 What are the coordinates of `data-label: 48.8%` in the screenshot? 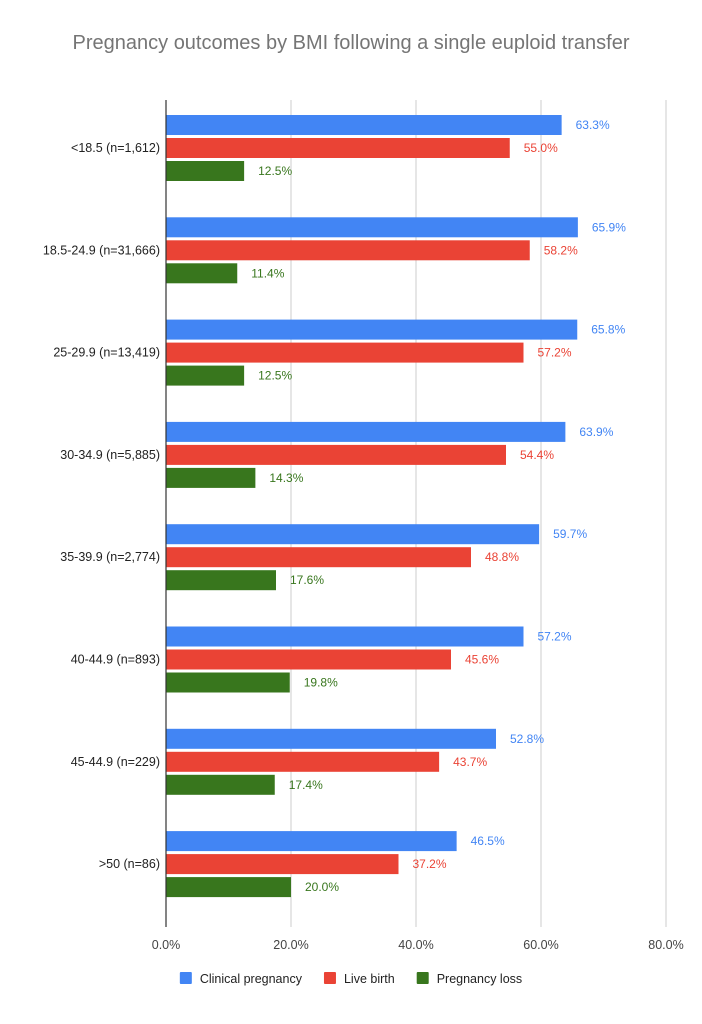 It's located at (502, 557).